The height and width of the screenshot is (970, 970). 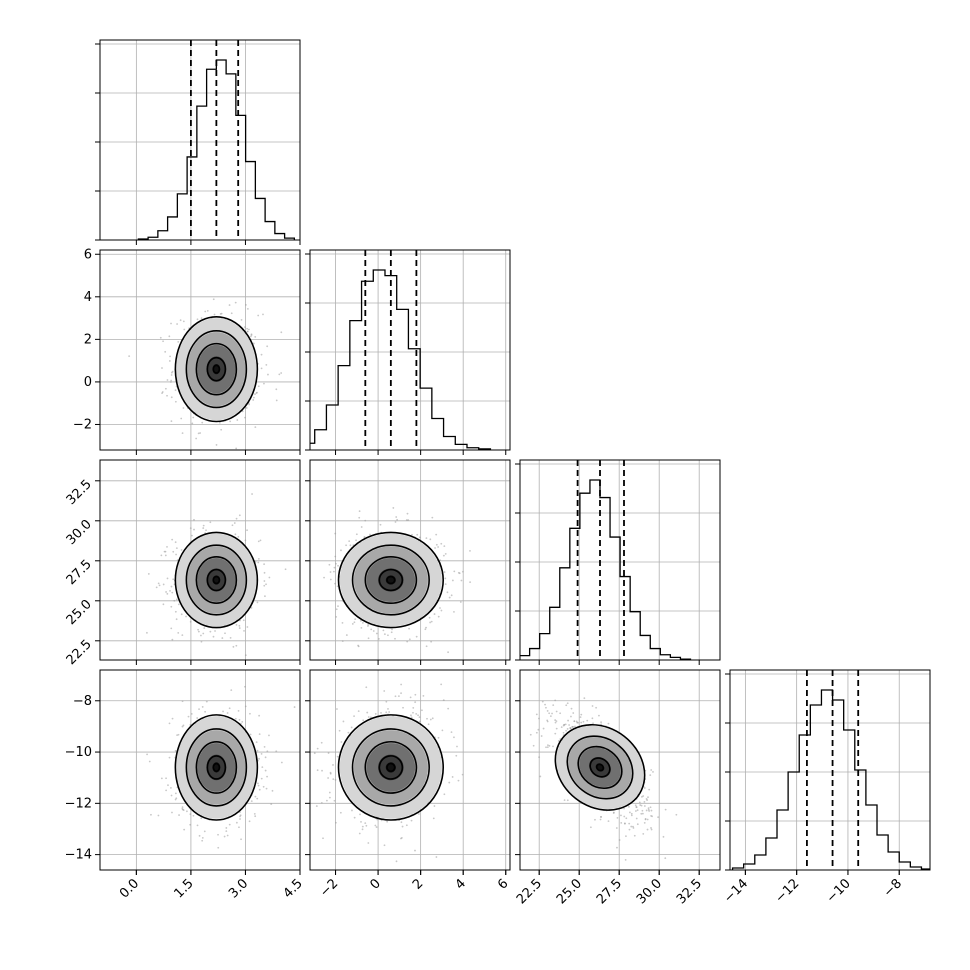 What do you see at coordinates (410, 770) in the screenshot?
I see `panel-content` at bounding box center [410, 770].